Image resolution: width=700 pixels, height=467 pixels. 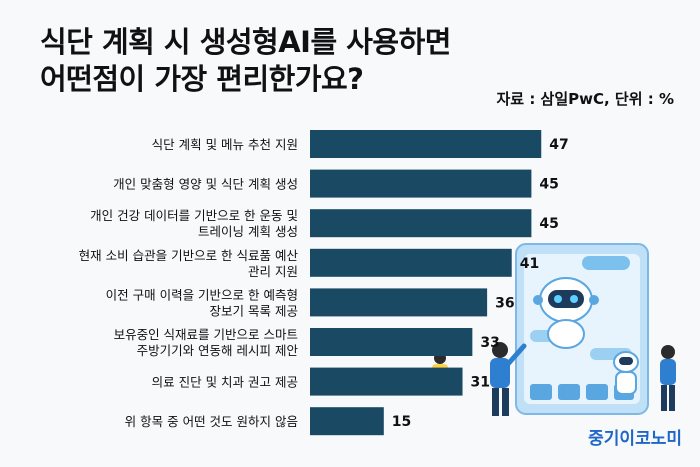 I want to click on chart-title-line-2: 어떤점이 가장 편리한가요?, so click(x=202, y=79).